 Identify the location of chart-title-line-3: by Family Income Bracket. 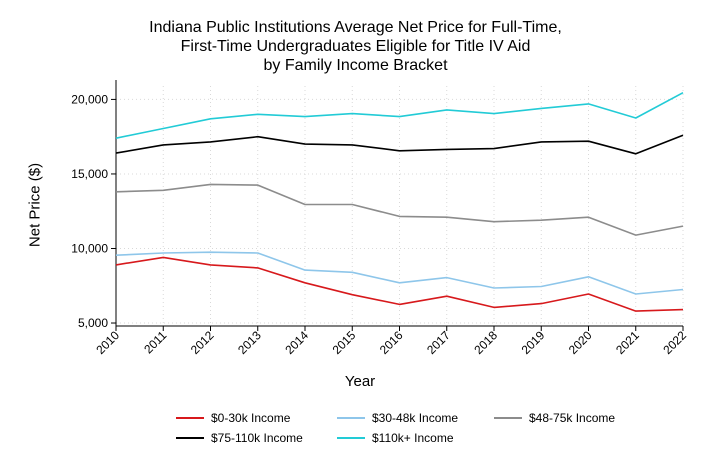
(355, 65).